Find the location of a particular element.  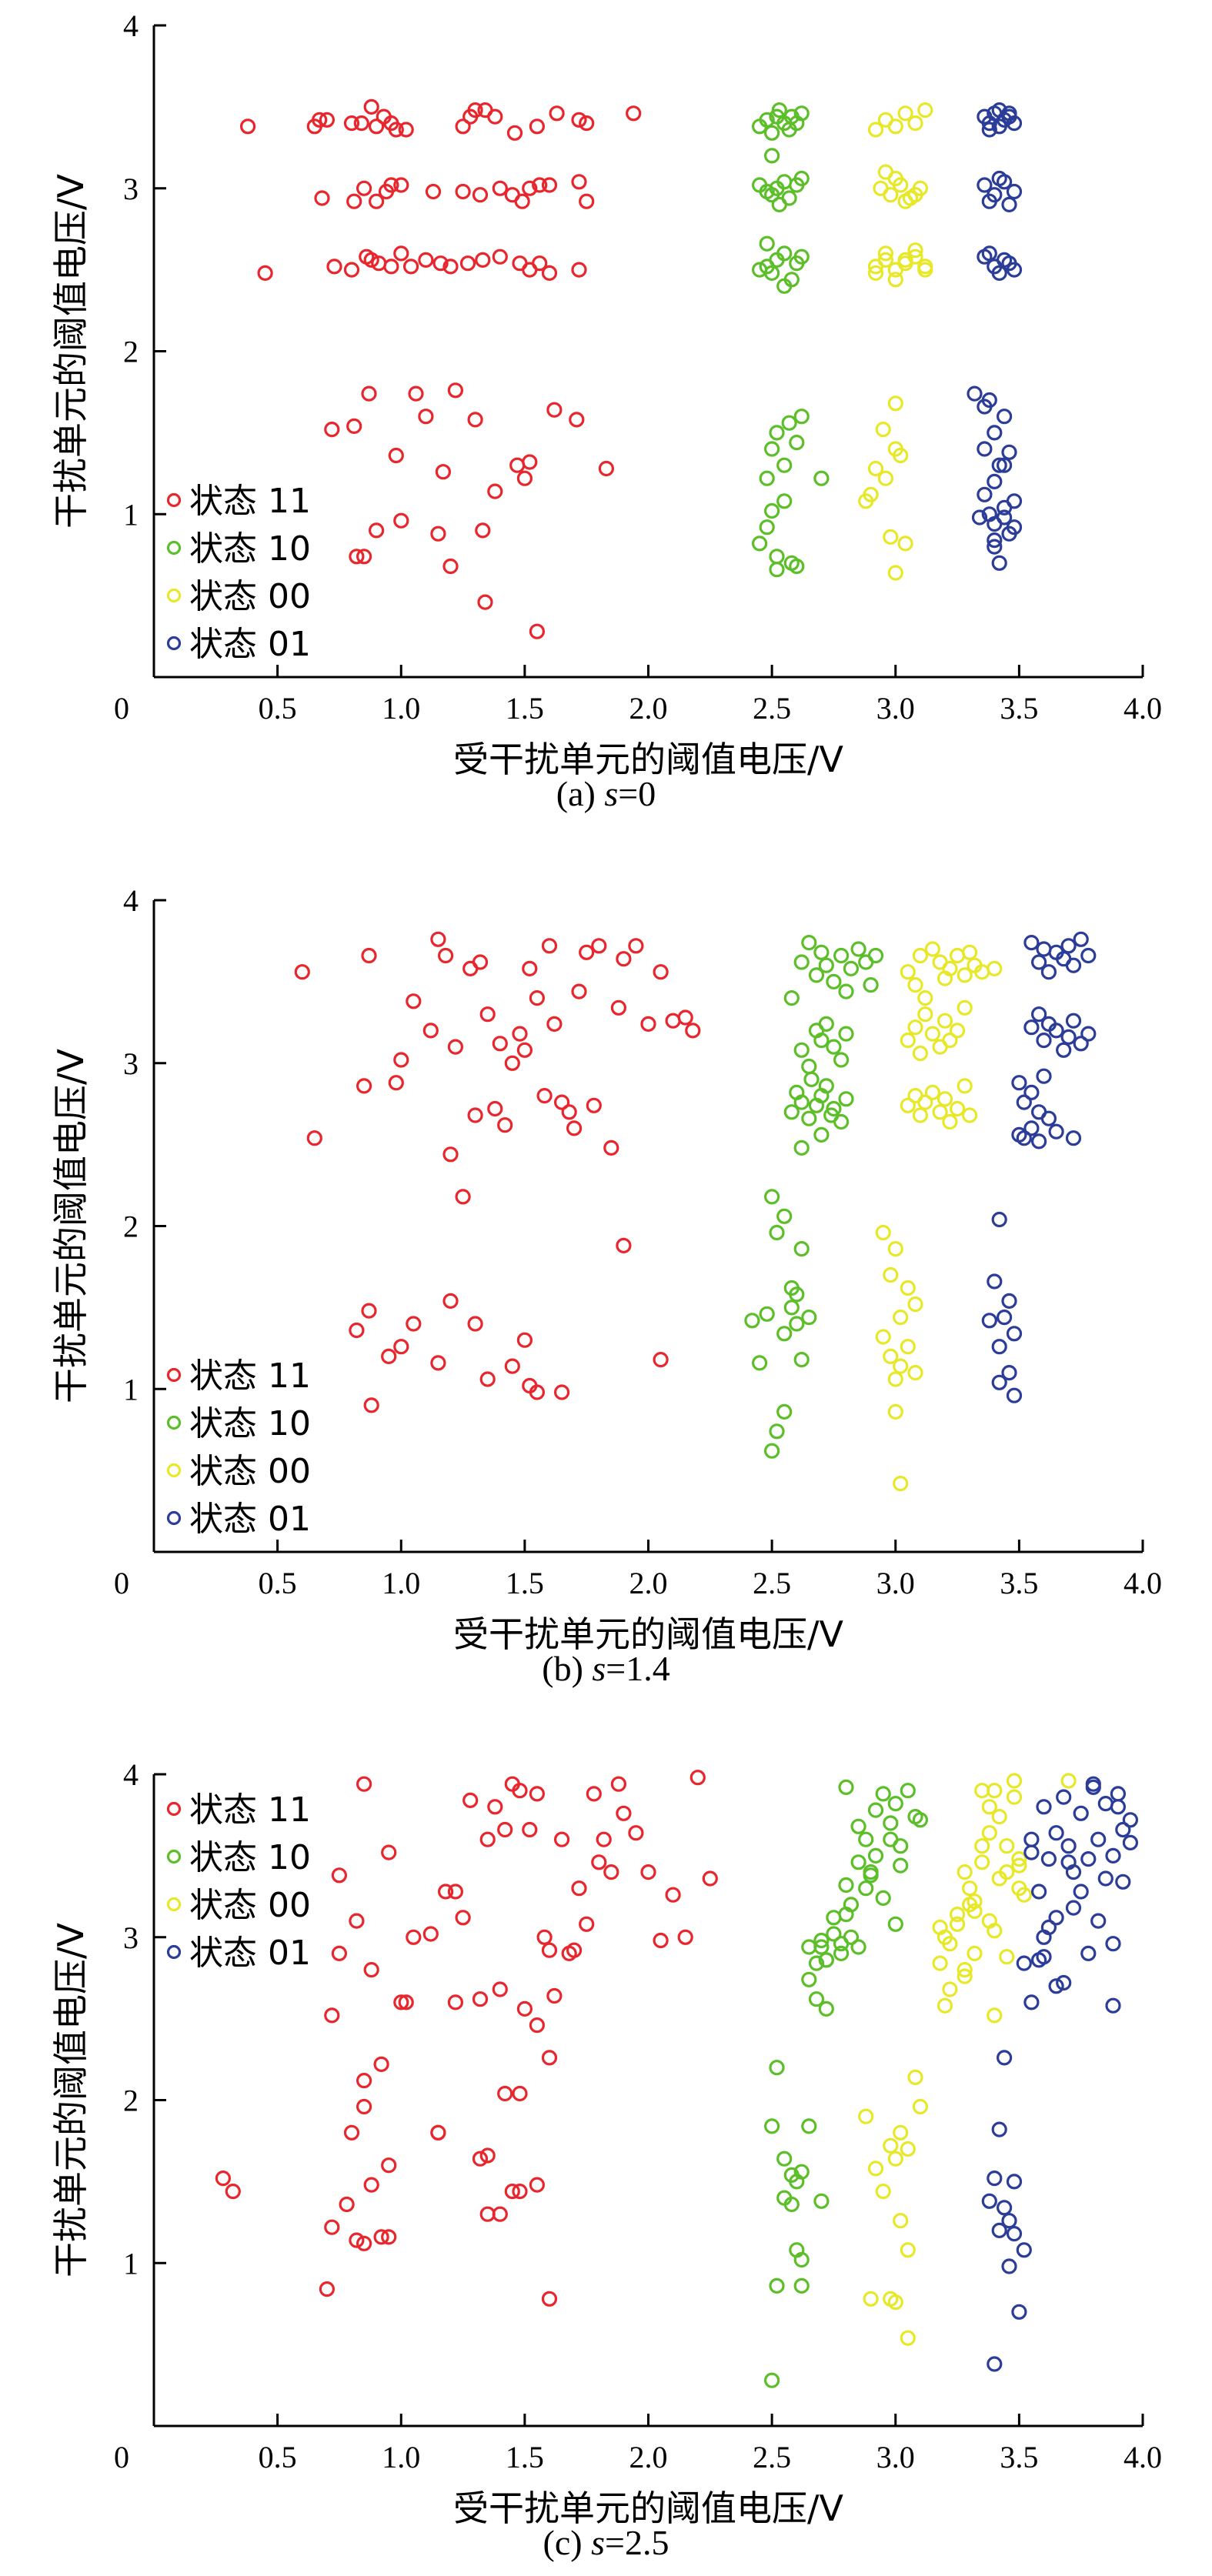

legend-label: 状态 10 is located at coordinates (250, 549).